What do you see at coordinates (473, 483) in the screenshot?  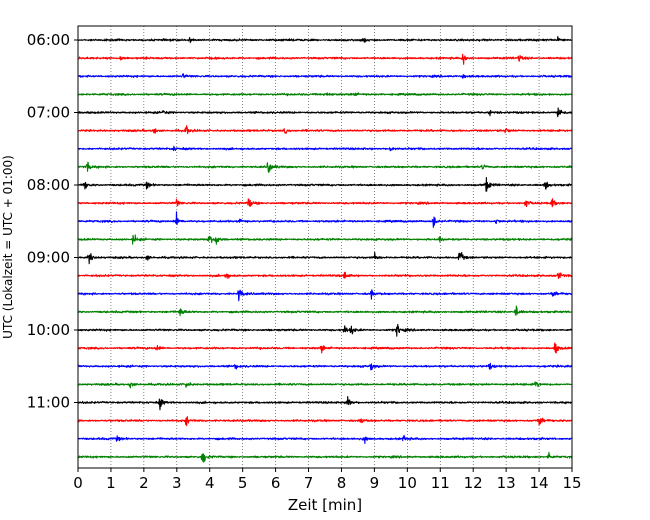 I see `x-tick-label: 12` at bounding box center [473, 483].